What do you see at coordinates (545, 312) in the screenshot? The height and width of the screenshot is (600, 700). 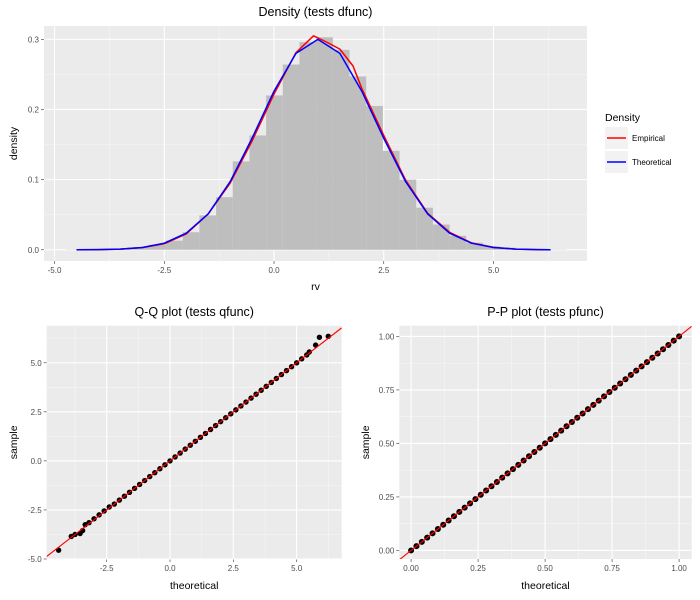 I see `chart-title: P-P plot (tests pfunc)` at bounding box center [545, 312].